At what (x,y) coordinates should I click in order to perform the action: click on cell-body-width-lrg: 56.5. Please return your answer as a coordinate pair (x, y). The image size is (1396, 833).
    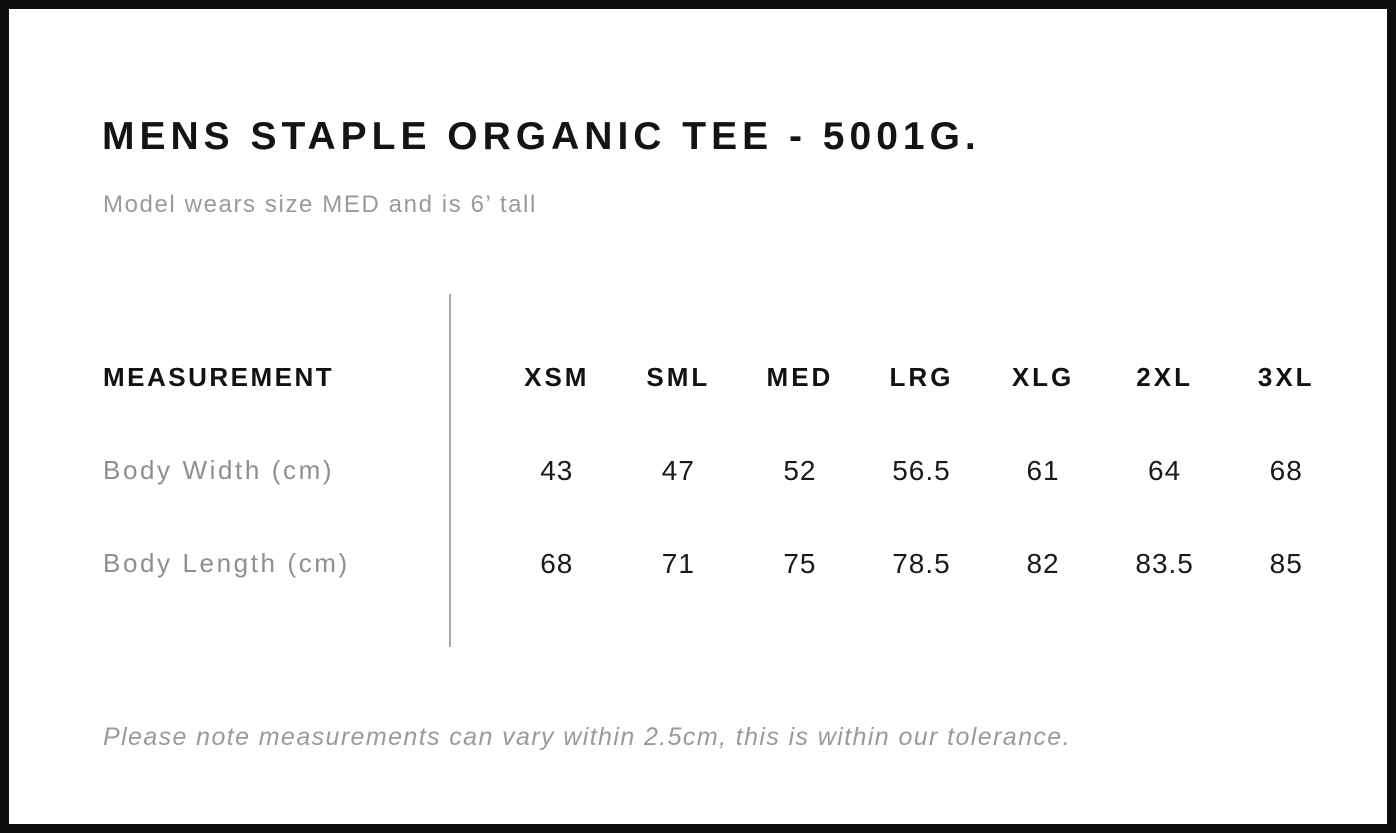
    Looking at the image, I should click on (921, 470).